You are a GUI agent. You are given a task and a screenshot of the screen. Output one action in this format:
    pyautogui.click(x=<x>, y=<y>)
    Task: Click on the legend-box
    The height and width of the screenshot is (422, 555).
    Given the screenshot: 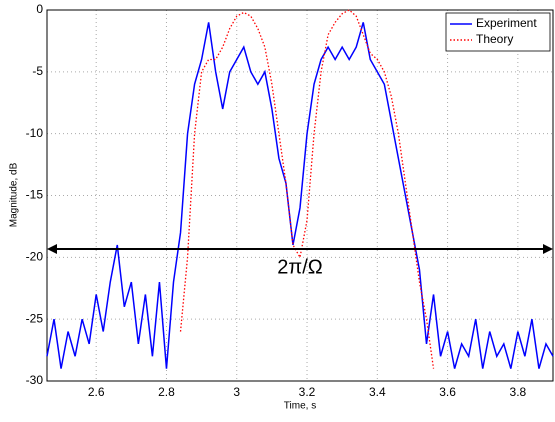 What is the action you would take?
    pyautogui.click(x=498, y=32)
    